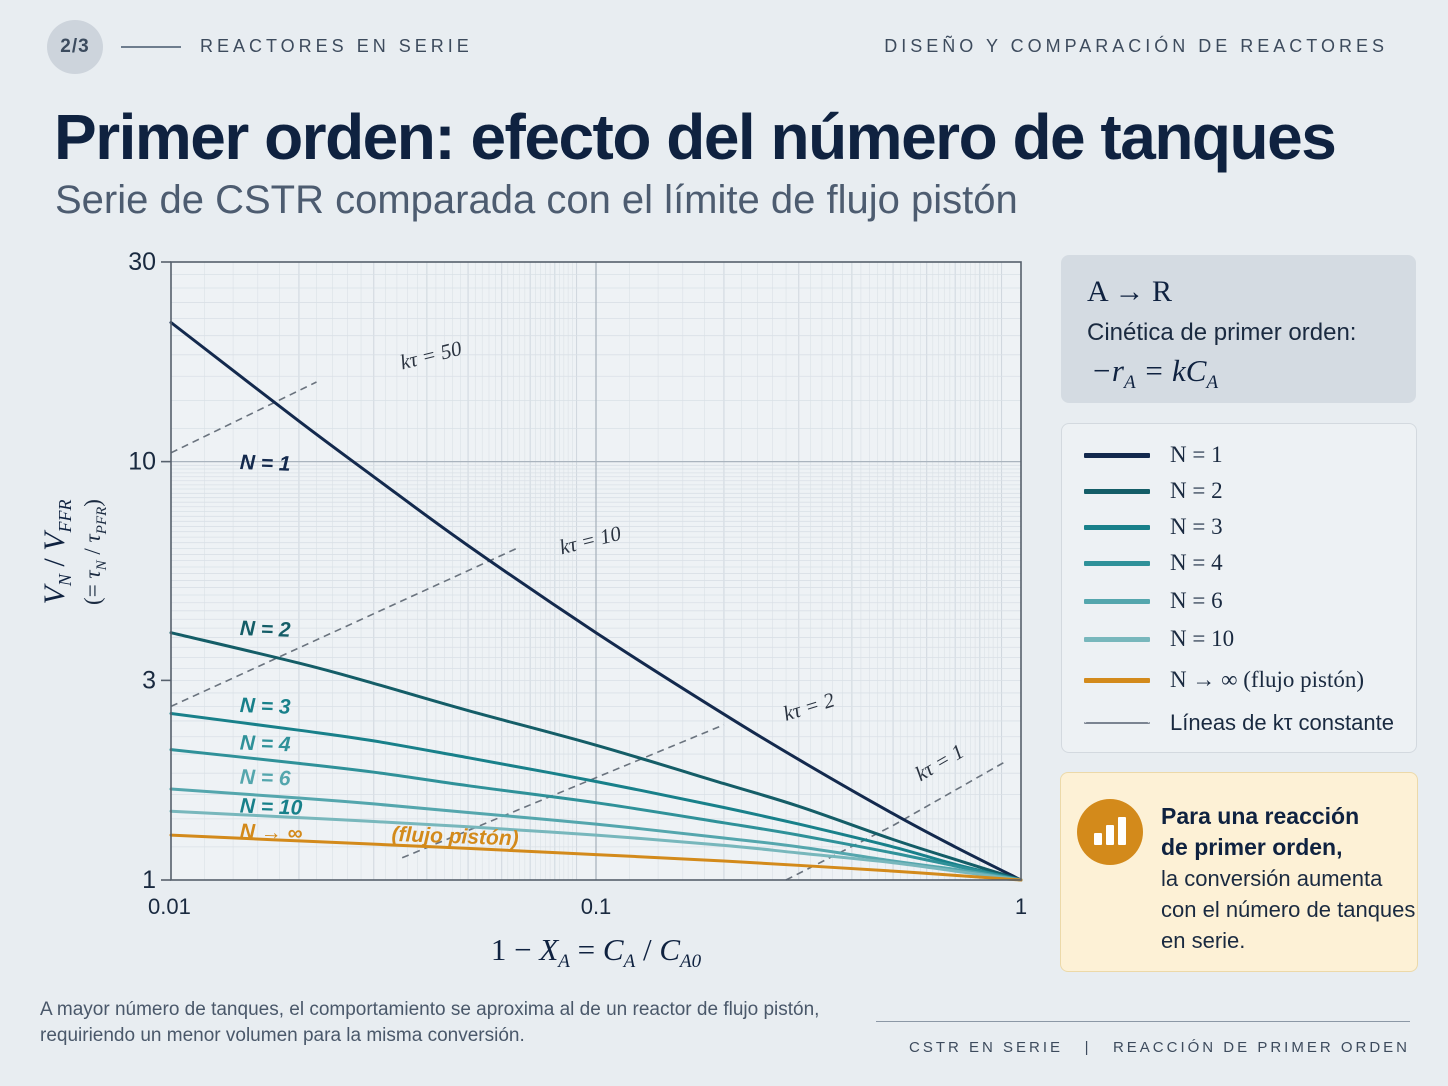 The image size is (1448, 1086). Describe the element at coordinates (271, 806) in the screenshot. I see `series-label: N = 10` at that location.